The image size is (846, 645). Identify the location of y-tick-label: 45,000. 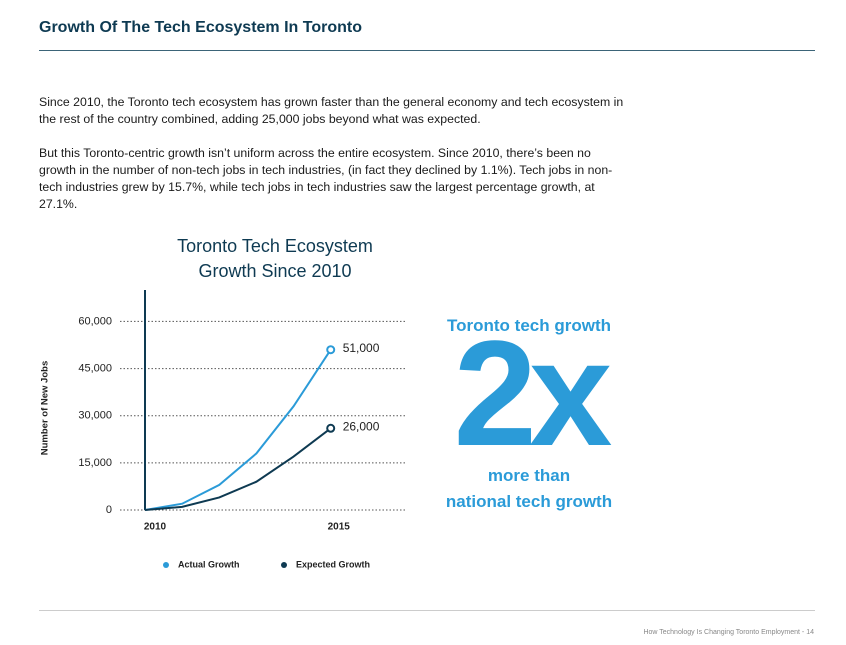
(95, 368).